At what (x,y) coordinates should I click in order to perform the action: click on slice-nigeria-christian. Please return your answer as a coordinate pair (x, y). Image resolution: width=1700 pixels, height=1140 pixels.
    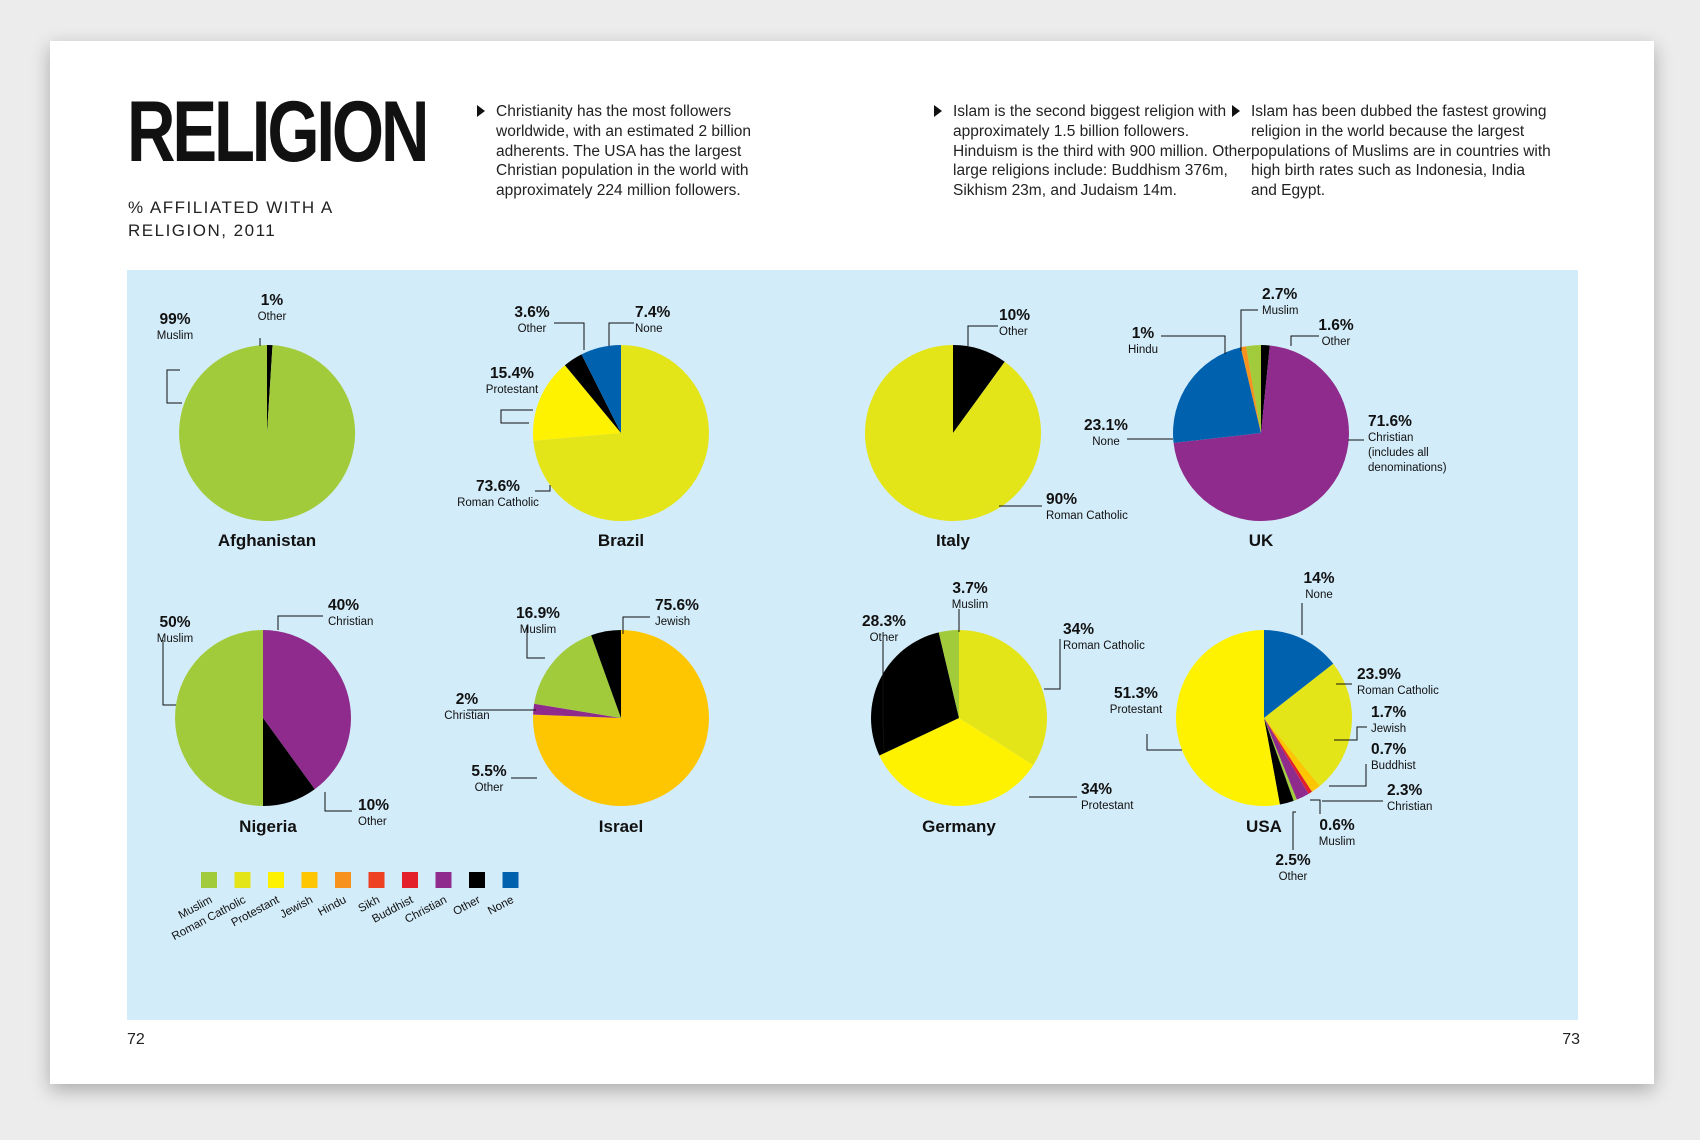
    Looking at the image, I should click on (307, 710).